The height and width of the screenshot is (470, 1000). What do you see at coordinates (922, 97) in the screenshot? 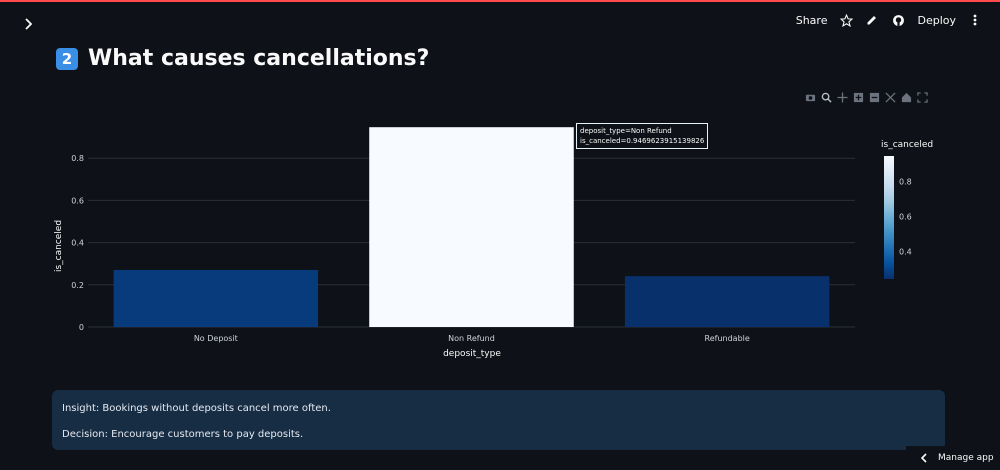
I see `fullscreen-icon` at bounding box center [922, 97].